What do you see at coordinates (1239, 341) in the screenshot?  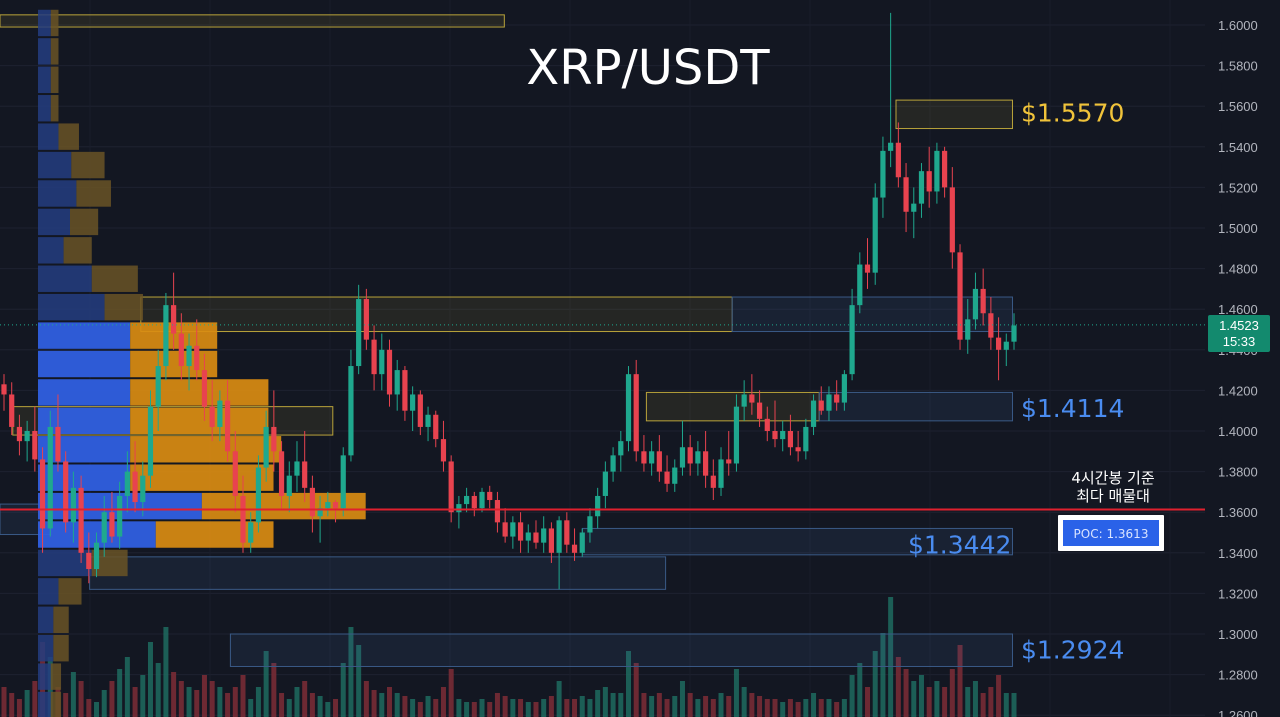 I see `countdown-label: 15:33` at bounding box center [1239, 341].